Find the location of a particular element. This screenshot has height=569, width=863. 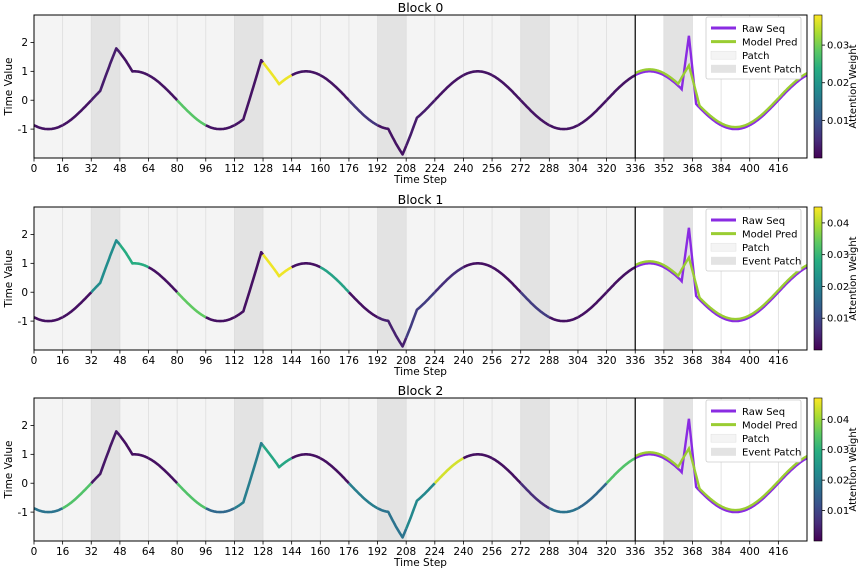

x-tick-label: 240 is located at coordinates (463, 169).